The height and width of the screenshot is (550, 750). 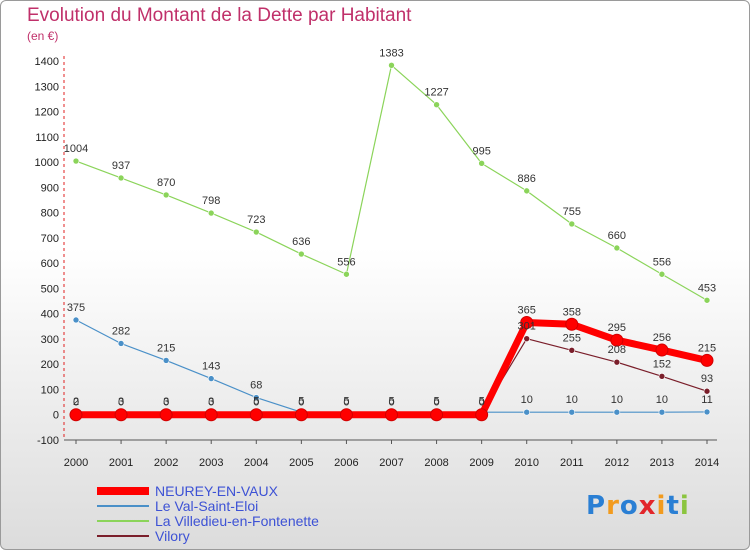 What do you see at coordinates (50, 365) in the screenshot?
I see `y-tick-label: 200` at bounding box center [50, 365].